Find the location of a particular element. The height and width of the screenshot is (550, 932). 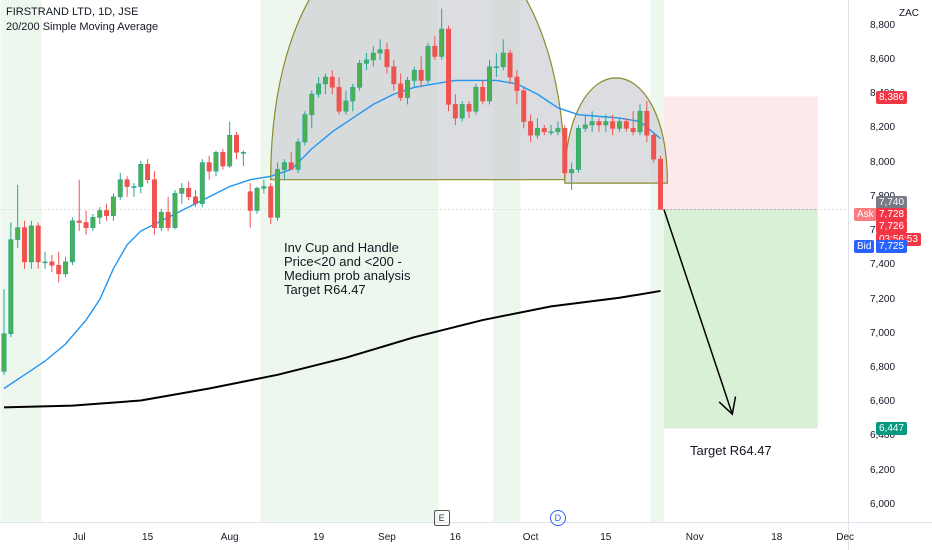

target-annotation: Target R64.47 is located at coordinates (731, 450).